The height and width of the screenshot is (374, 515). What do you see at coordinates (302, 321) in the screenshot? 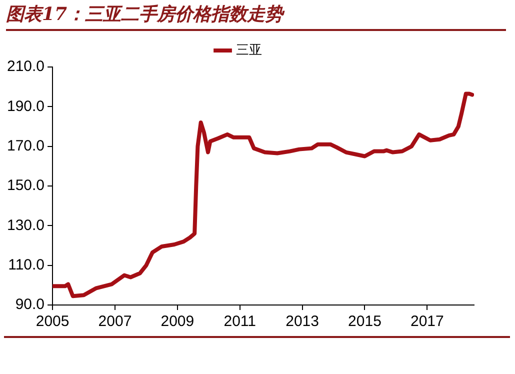
I see `x-tick-label: 2013` at bounding box center [302, 321].